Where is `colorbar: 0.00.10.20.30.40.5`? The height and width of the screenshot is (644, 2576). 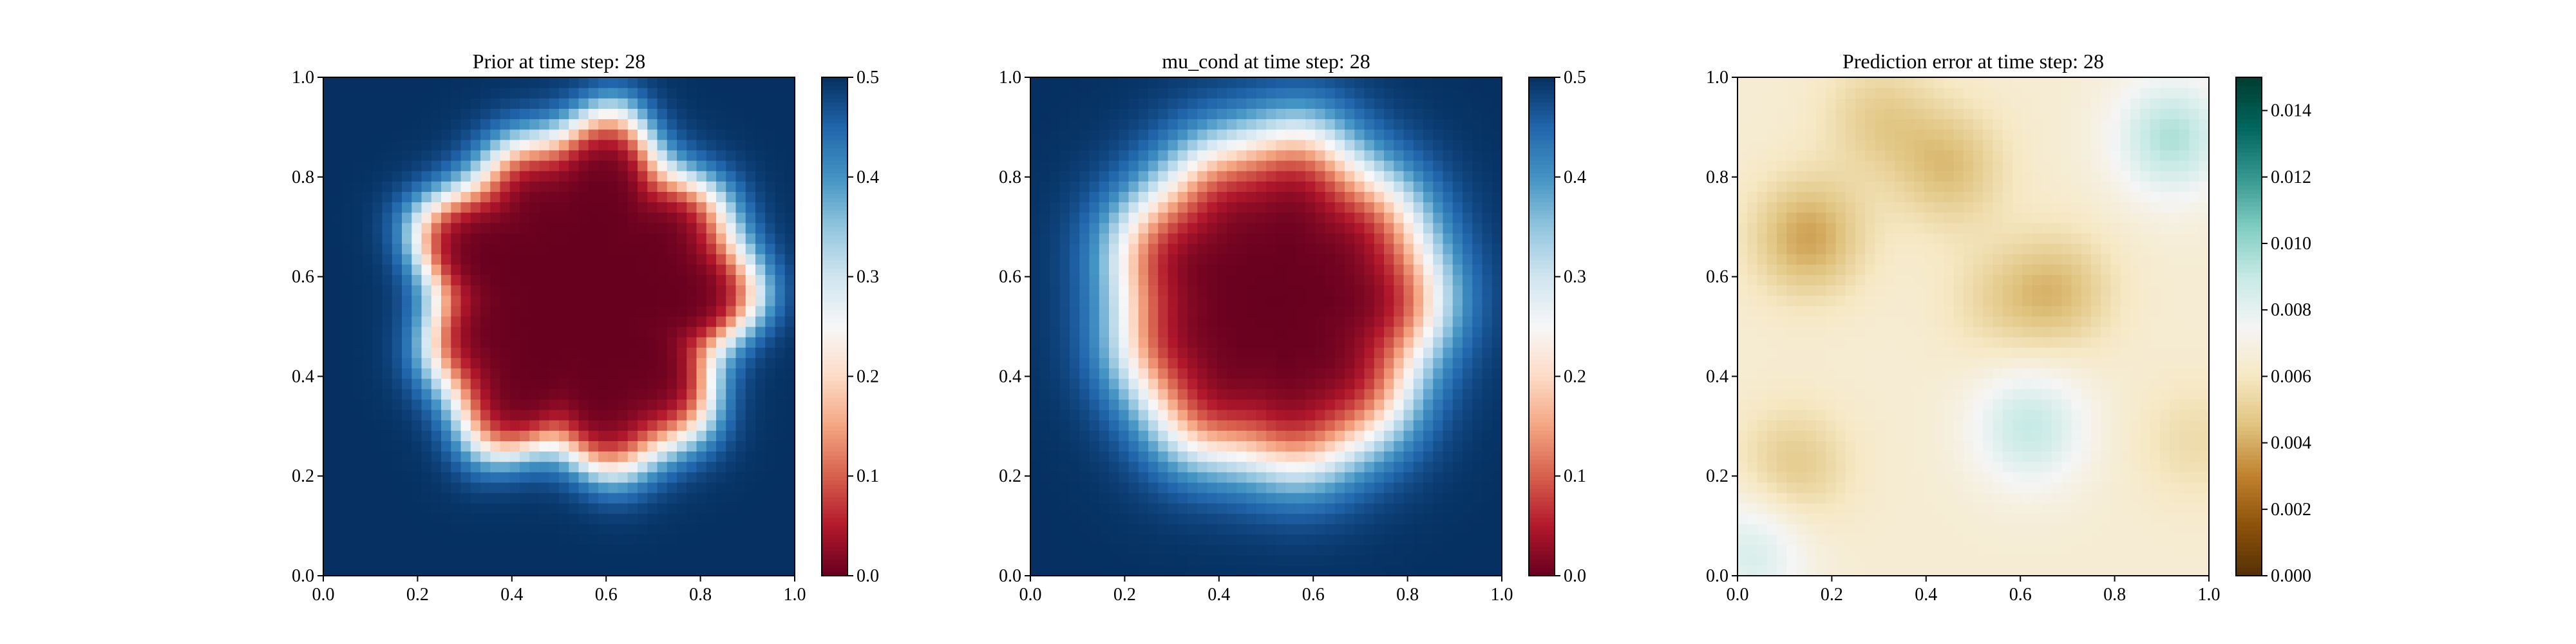 colorbar: 0.00.10.20.30.40.5 is located at coordinates (850, 327).